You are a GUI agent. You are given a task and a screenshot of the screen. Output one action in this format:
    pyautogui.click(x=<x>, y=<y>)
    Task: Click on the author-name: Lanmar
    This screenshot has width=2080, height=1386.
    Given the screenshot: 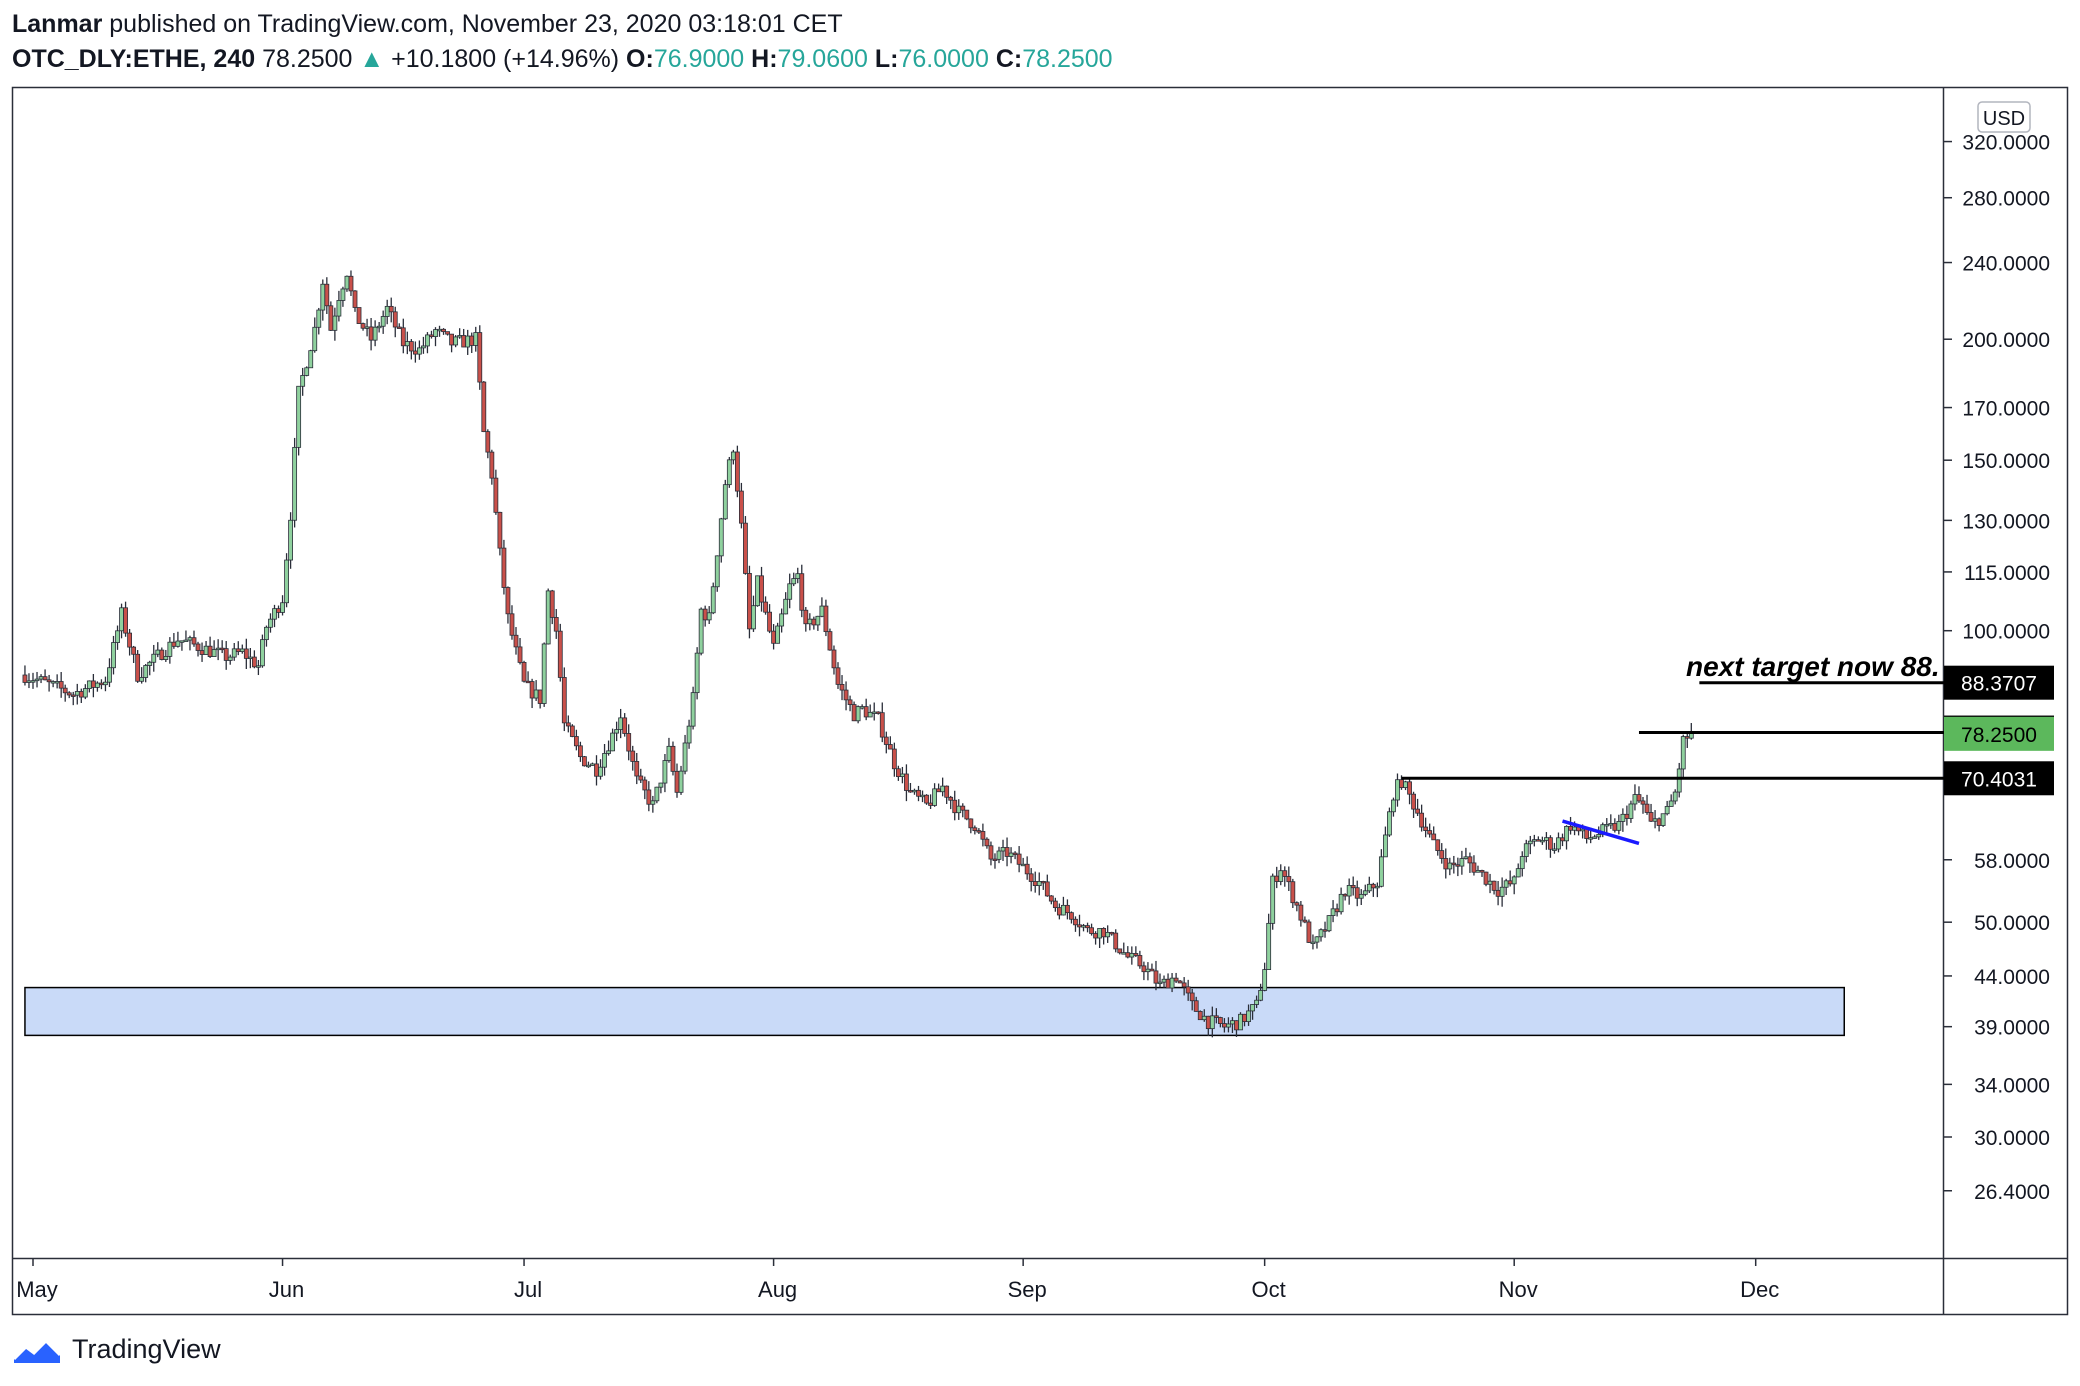 What is the action you would take?
    pyautogui.click(x=57, y=24)
    